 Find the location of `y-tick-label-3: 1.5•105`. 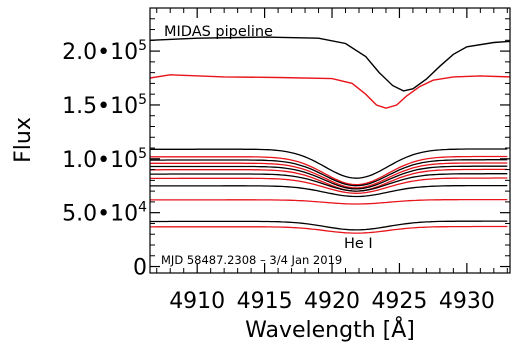

y-tick-label-3: 1.5•105 is located at coordinates (104, 105).